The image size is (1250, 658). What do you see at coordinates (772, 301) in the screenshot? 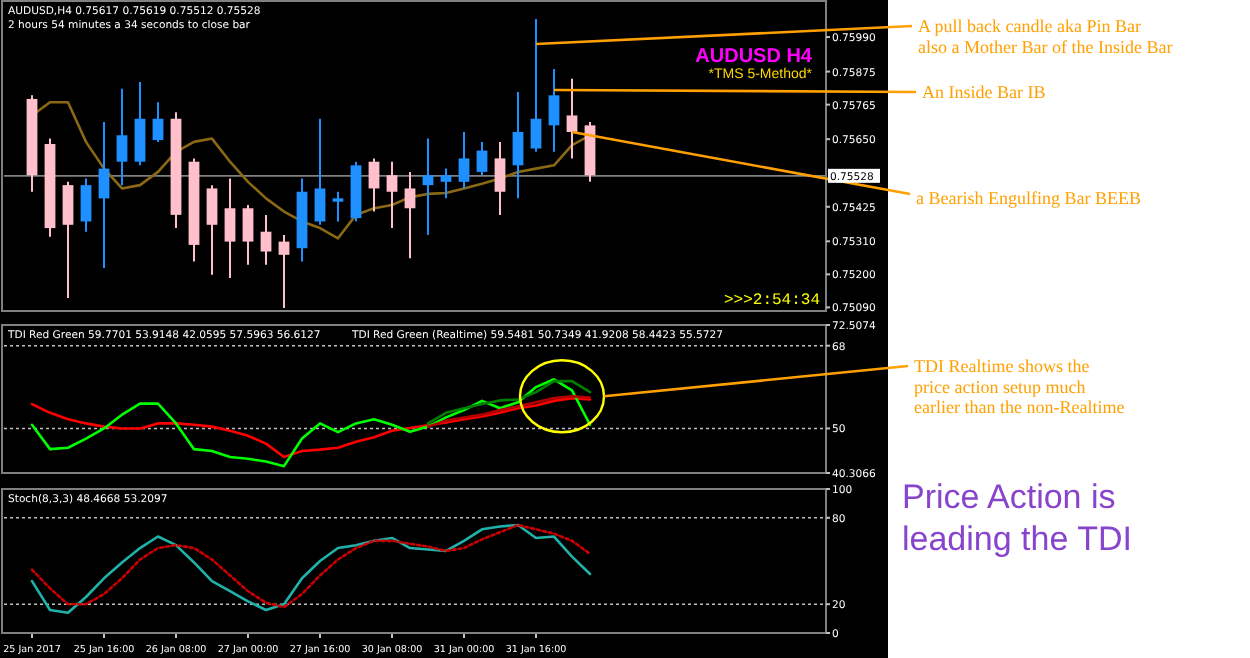
I see `text: >>>2:54:34` at bounding box center [772, 301].